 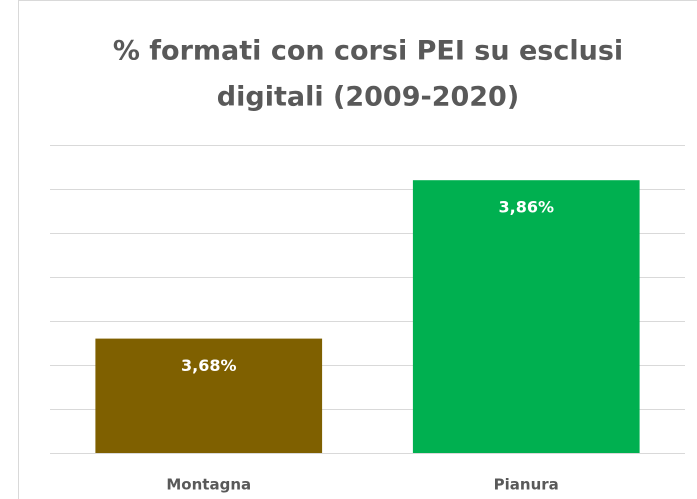 What do you see at coordinates (526, 207) in the screenshot?
I see `data-label: 3,86%` at bounding box center [526, 207].